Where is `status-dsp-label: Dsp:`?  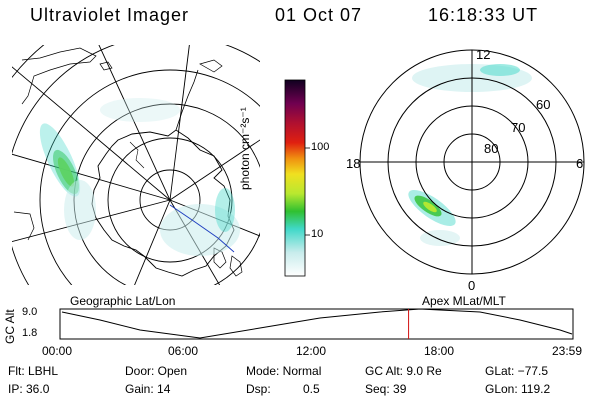 status-dsp-label: Dsp: is located at coordinates (258, 389).